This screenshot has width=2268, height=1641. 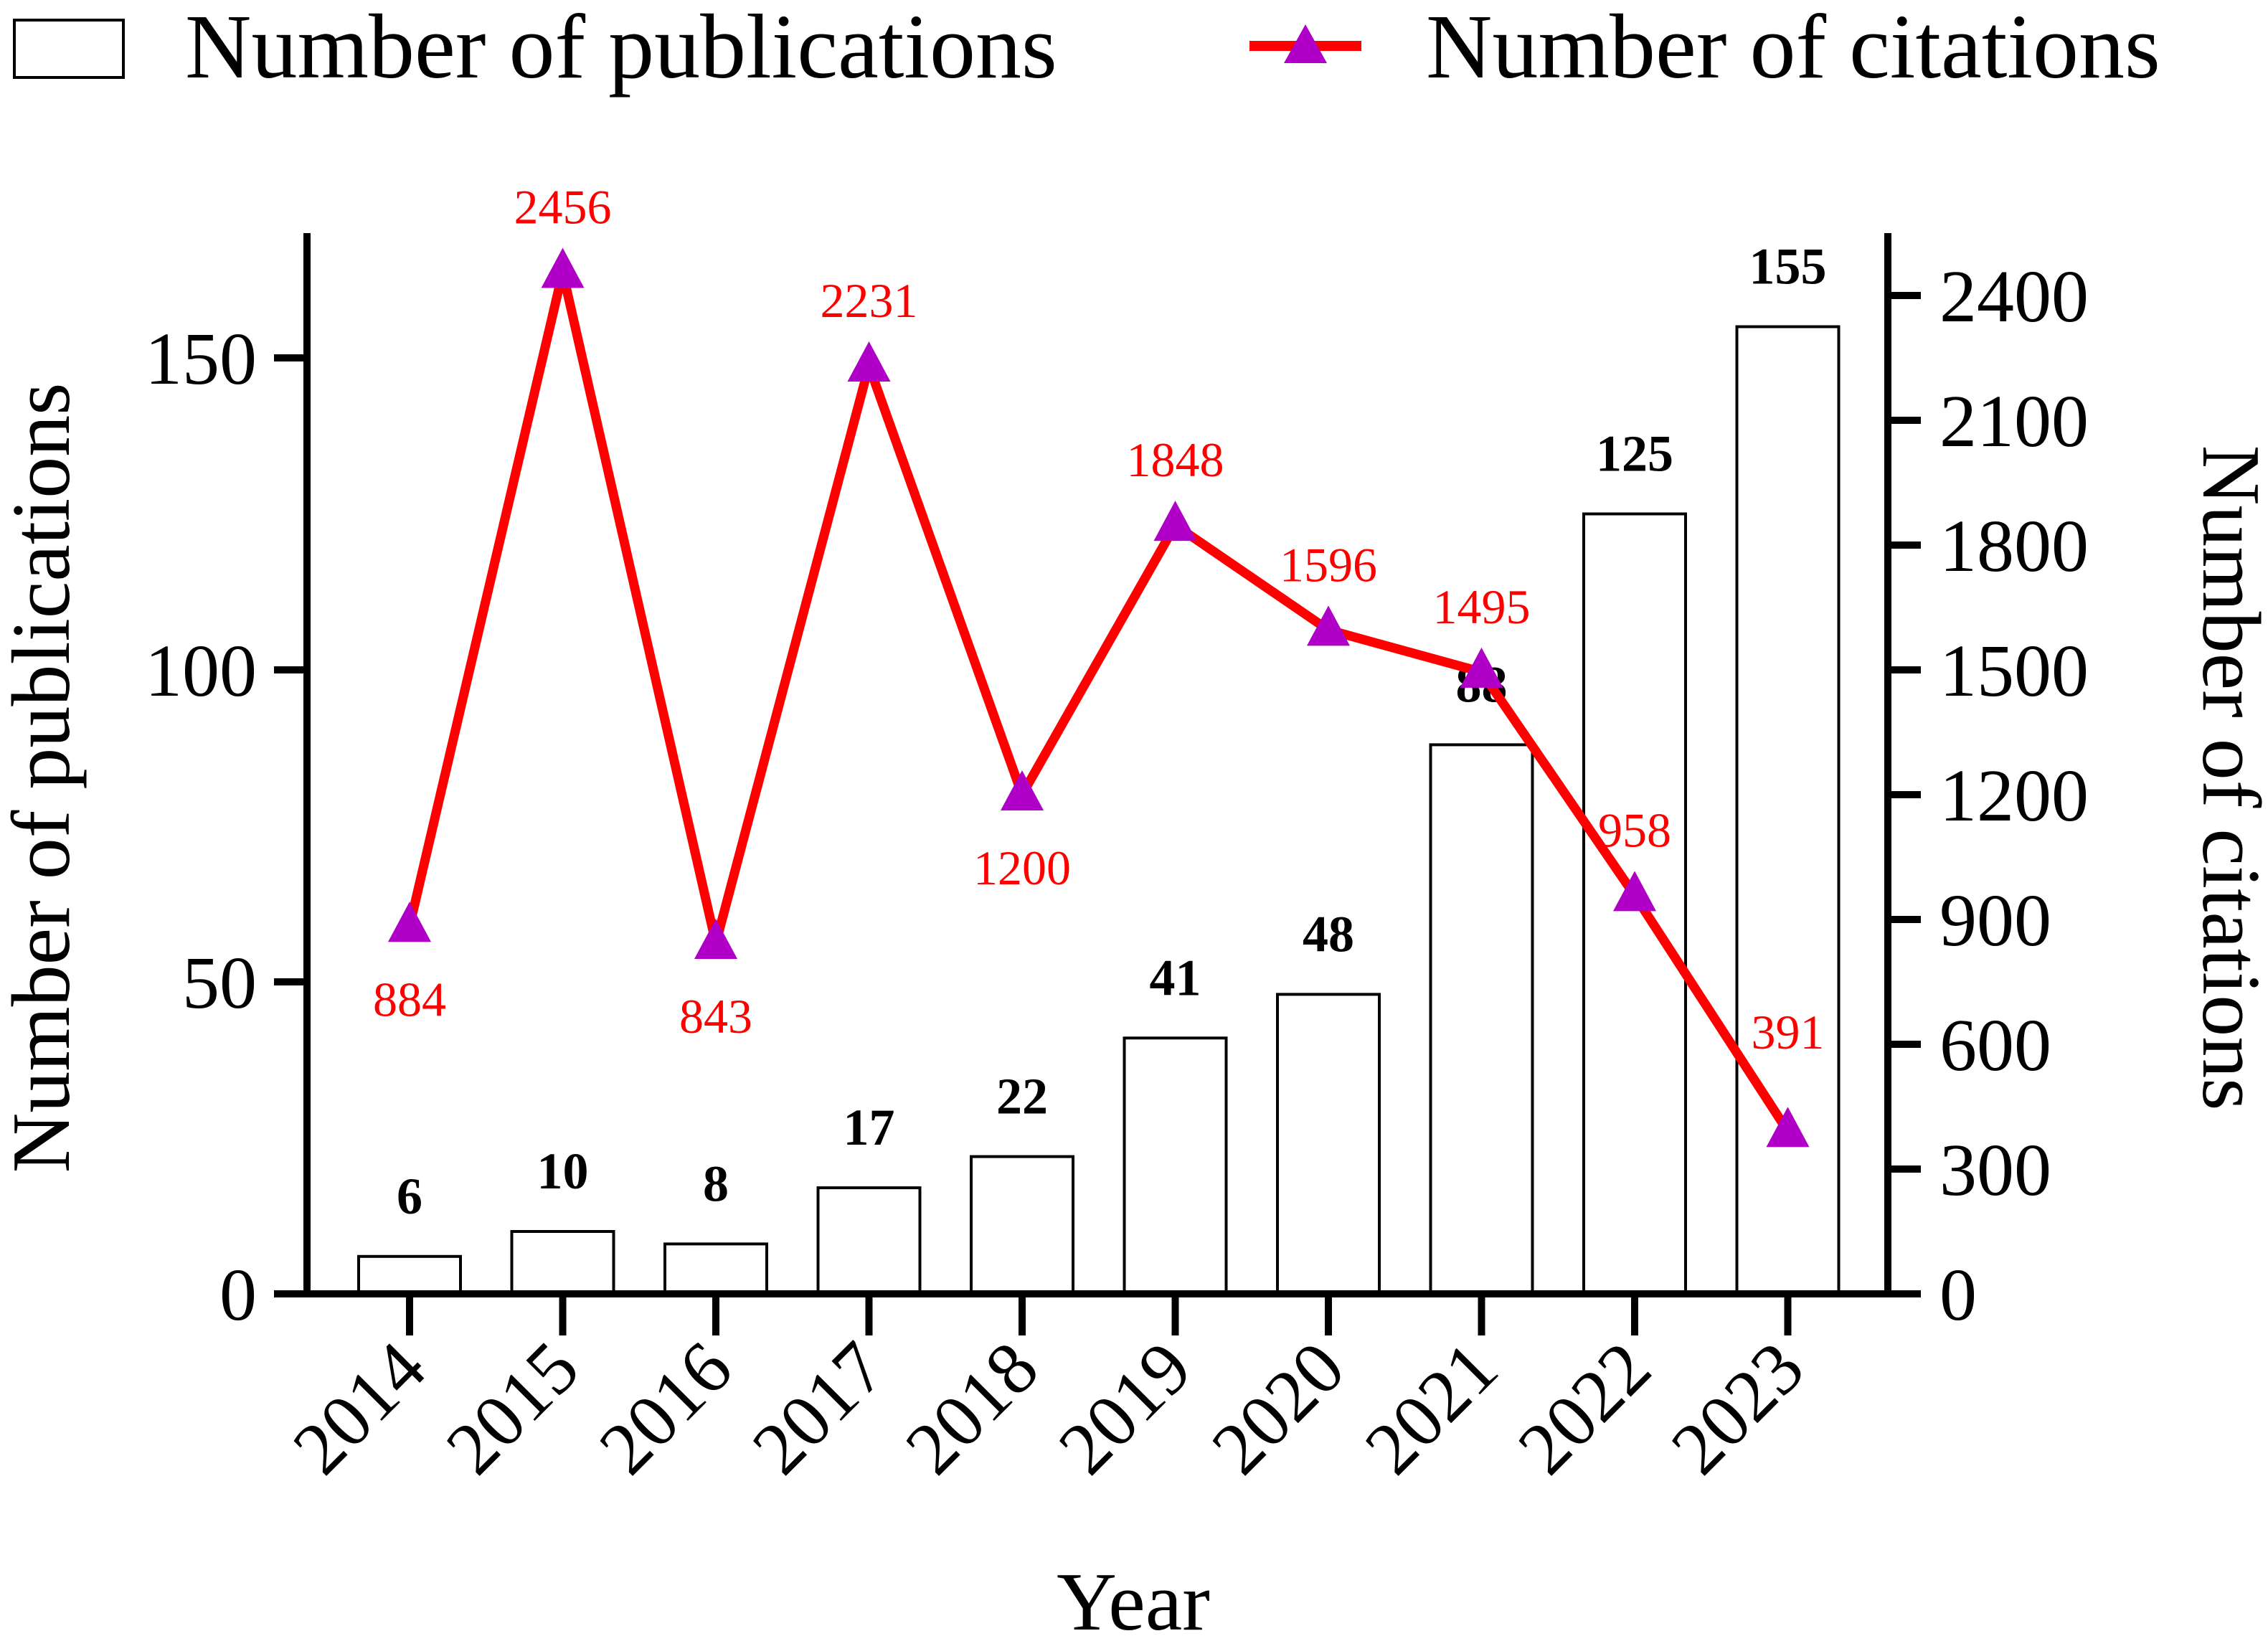 What do you see at coordinates (869, 361) in the screenshot?
I see `citation-marker-2017` at bounding box center [869, 361].